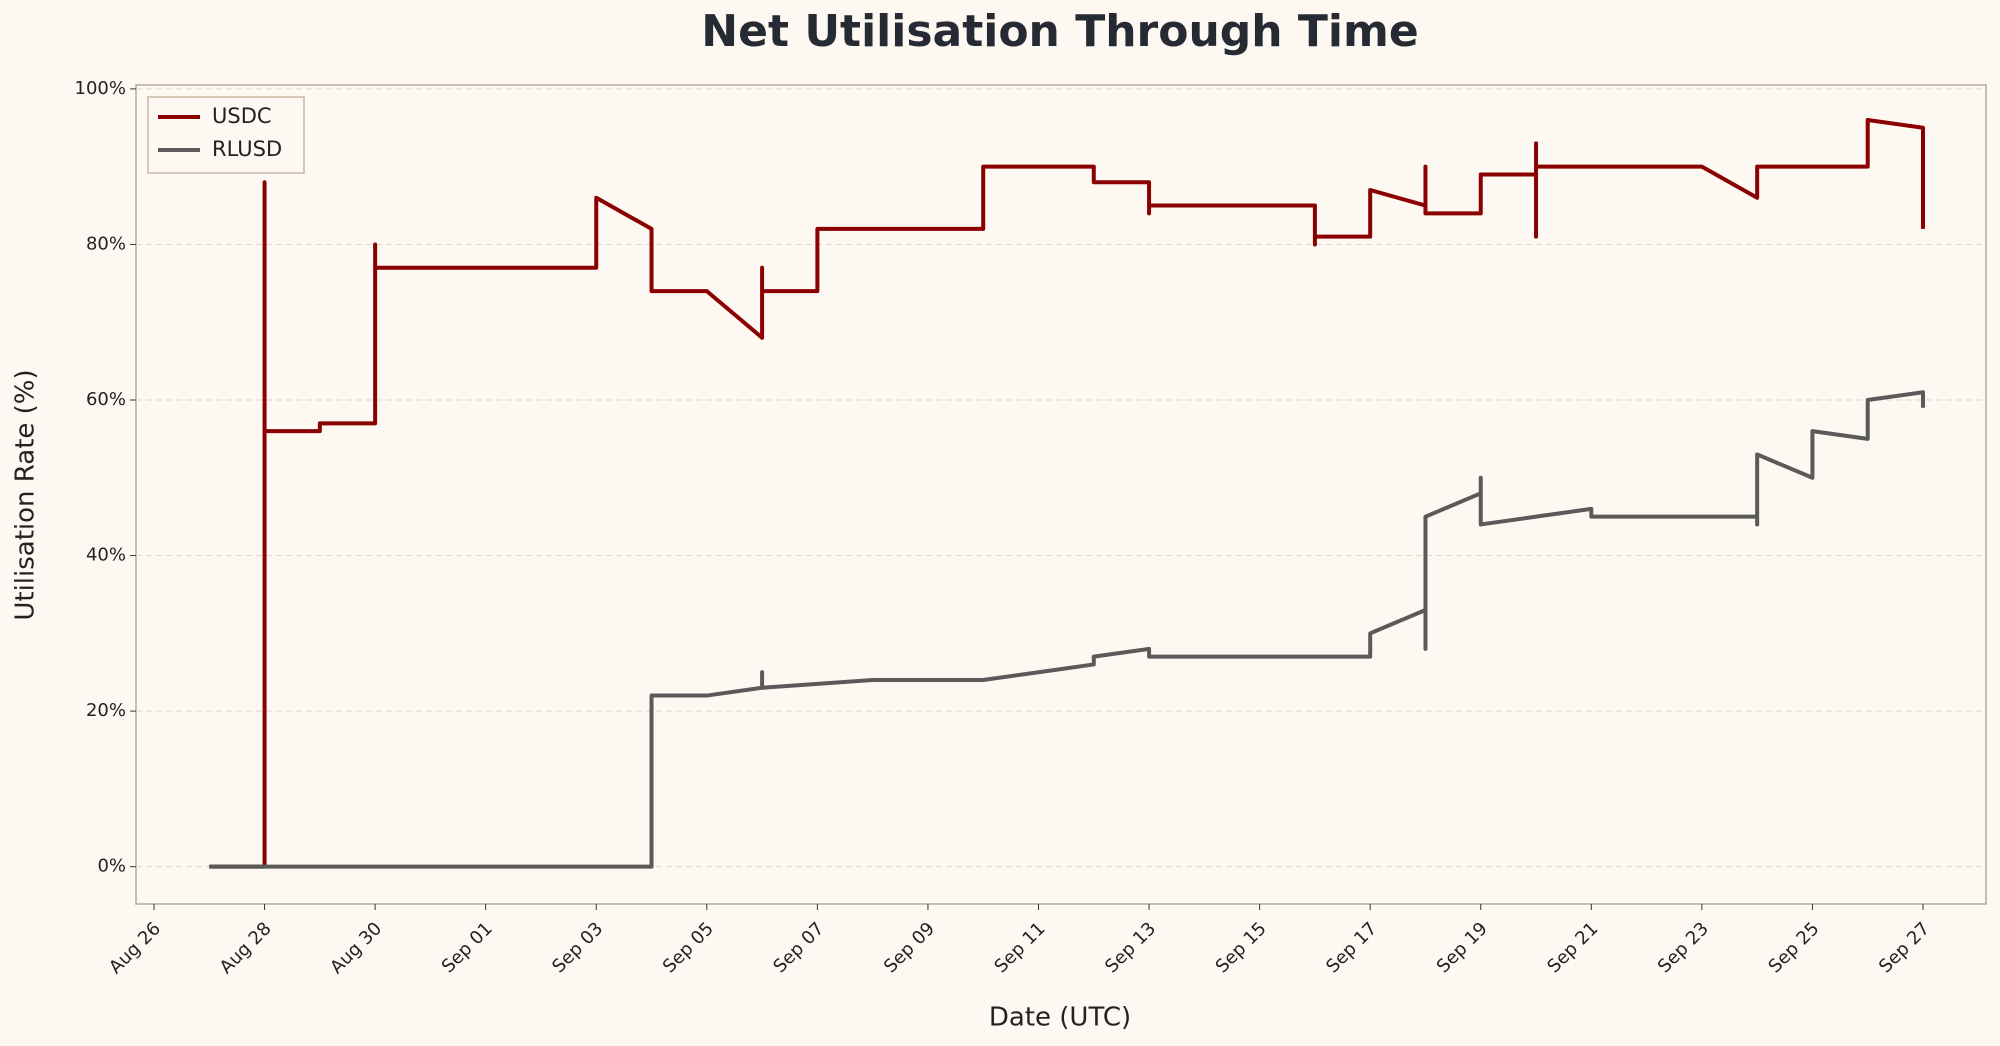 Image resolution: width=2000 pixels, height=1046 pixels. Describe the element at coordinates (100, 88) in the screenshot. I see `y-tick-label: 100%` at that location.